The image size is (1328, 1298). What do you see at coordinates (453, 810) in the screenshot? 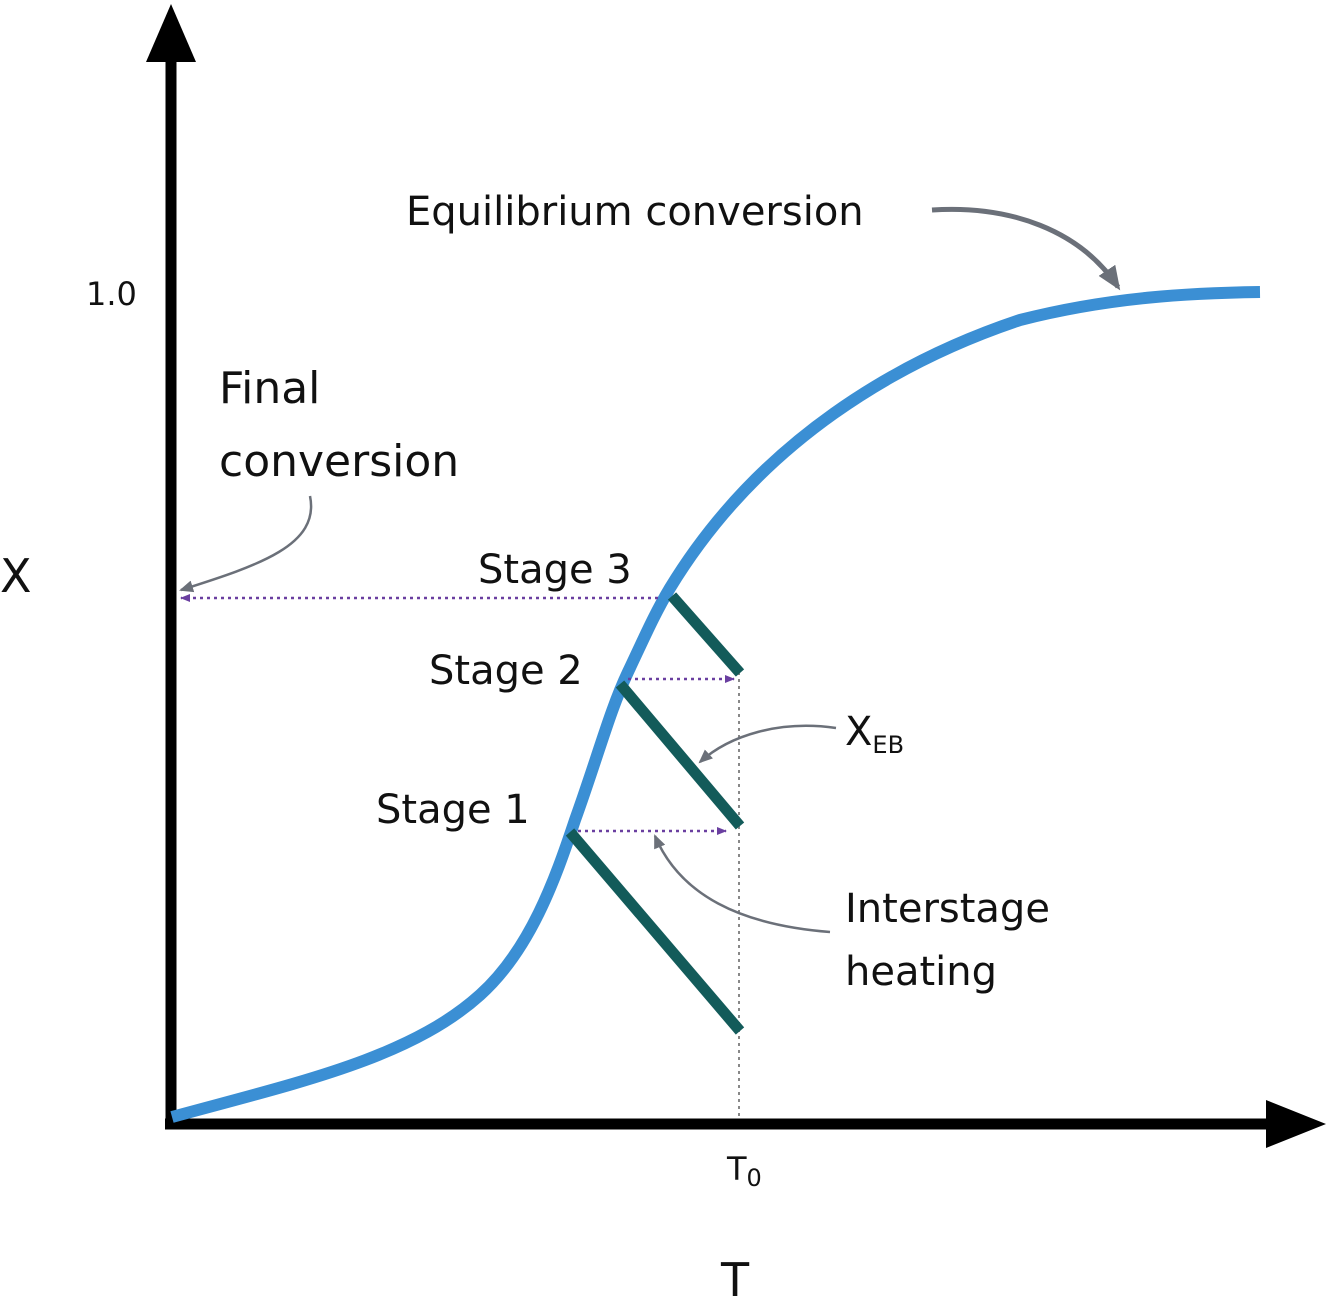
I see `stage-1-label: Stage 1` at bounding box center [453, 810].